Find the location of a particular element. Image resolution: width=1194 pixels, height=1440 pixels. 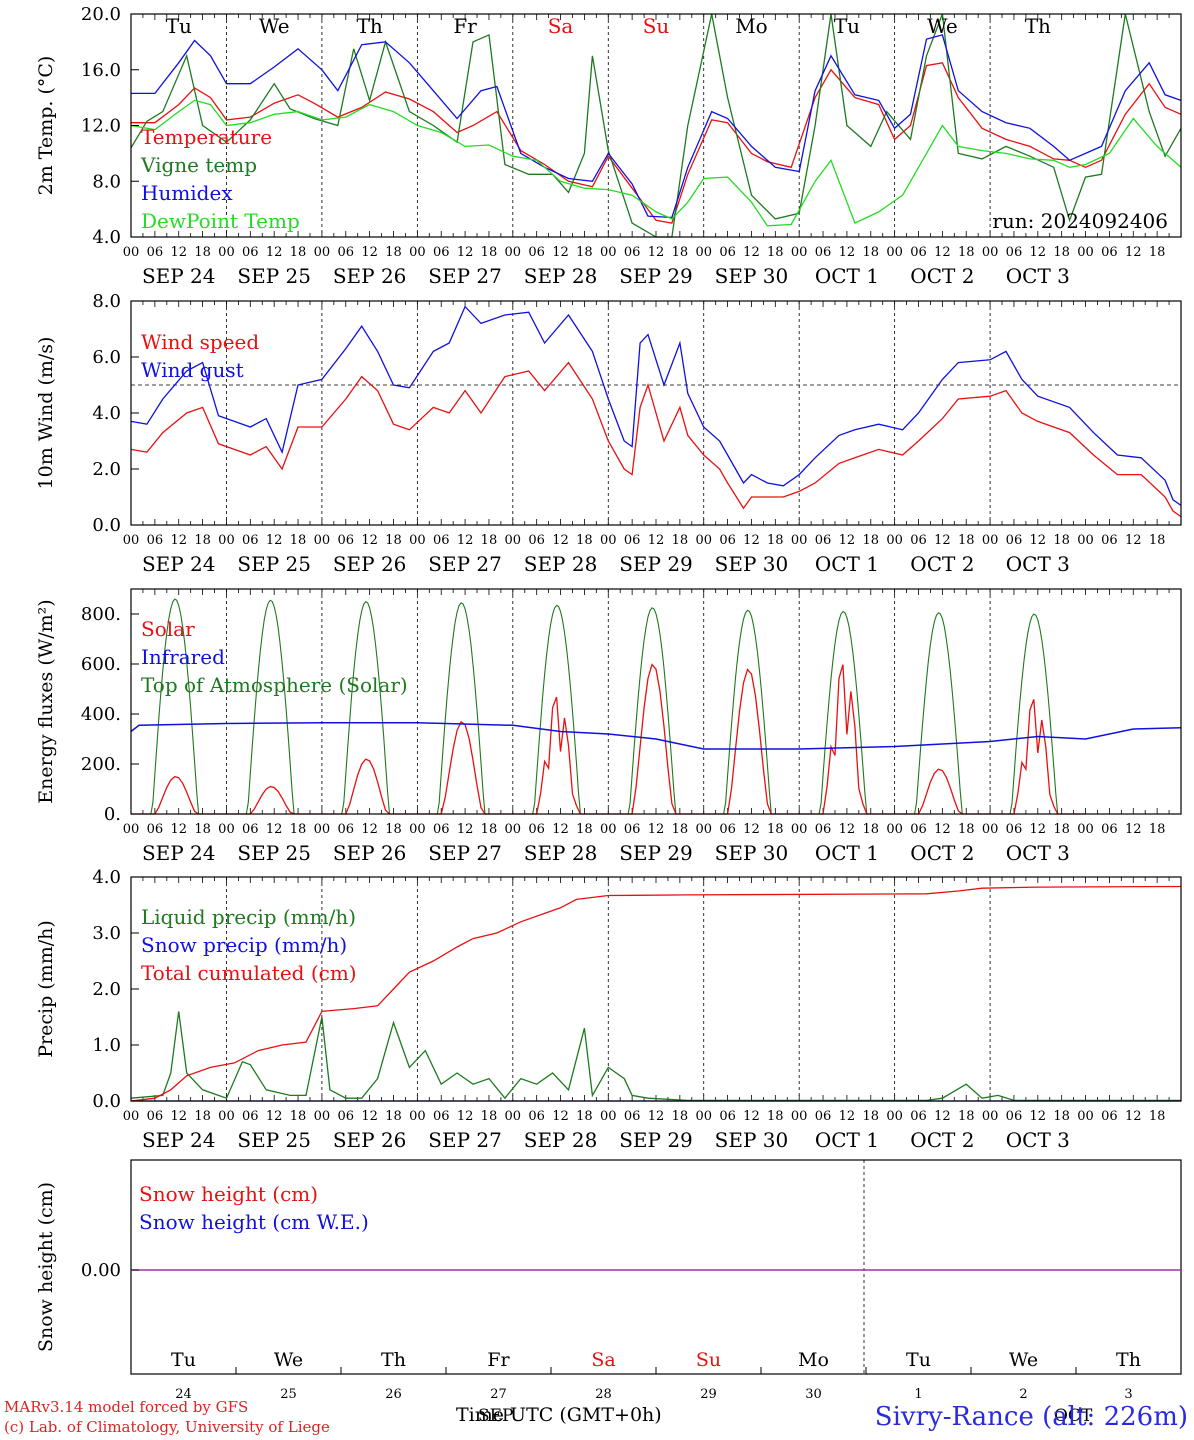

footer-time-label: Time UTC (GMT+0h) is located at coordinates (559, 1415).